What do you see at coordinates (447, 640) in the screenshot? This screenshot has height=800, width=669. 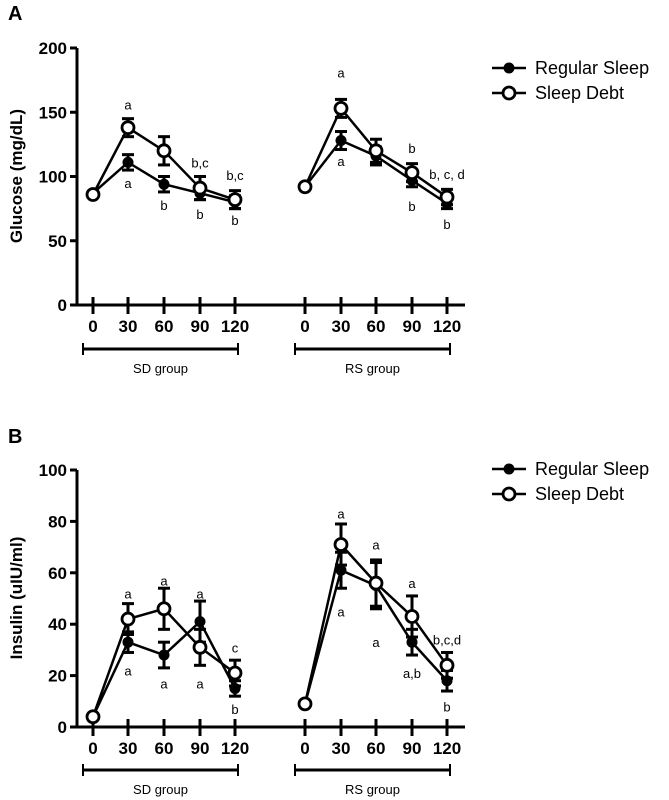 I see `significance-label: b,c,d` at bounding box center [447, 640].